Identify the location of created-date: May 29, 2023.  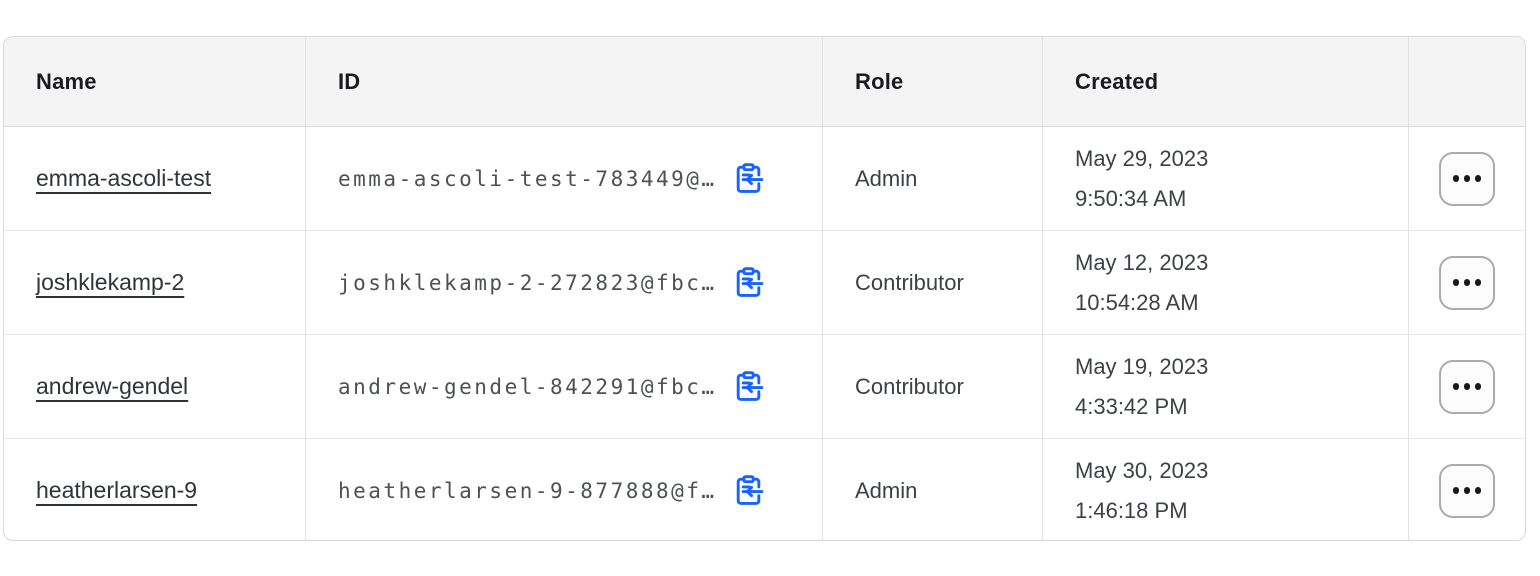
(1142, 158).